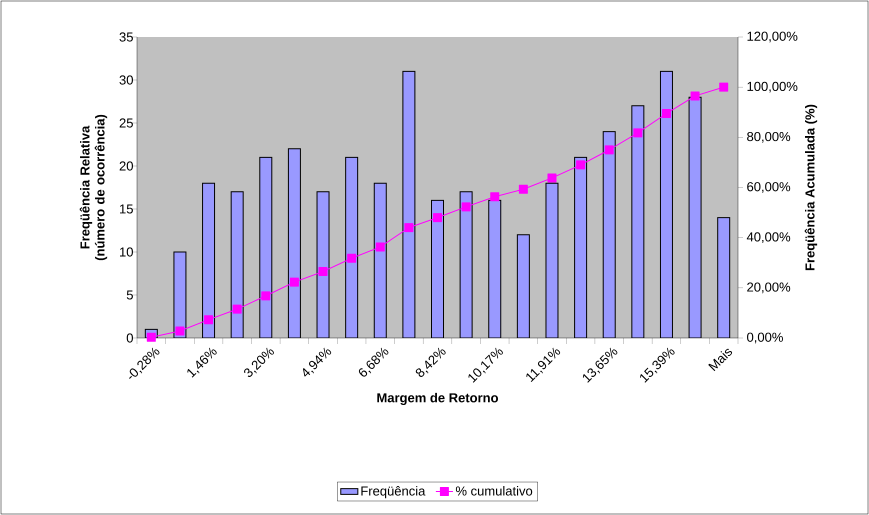  Describe the element at coordinates (129, 338) in the screenshot. I see `y-tick-label: 0` at that location.